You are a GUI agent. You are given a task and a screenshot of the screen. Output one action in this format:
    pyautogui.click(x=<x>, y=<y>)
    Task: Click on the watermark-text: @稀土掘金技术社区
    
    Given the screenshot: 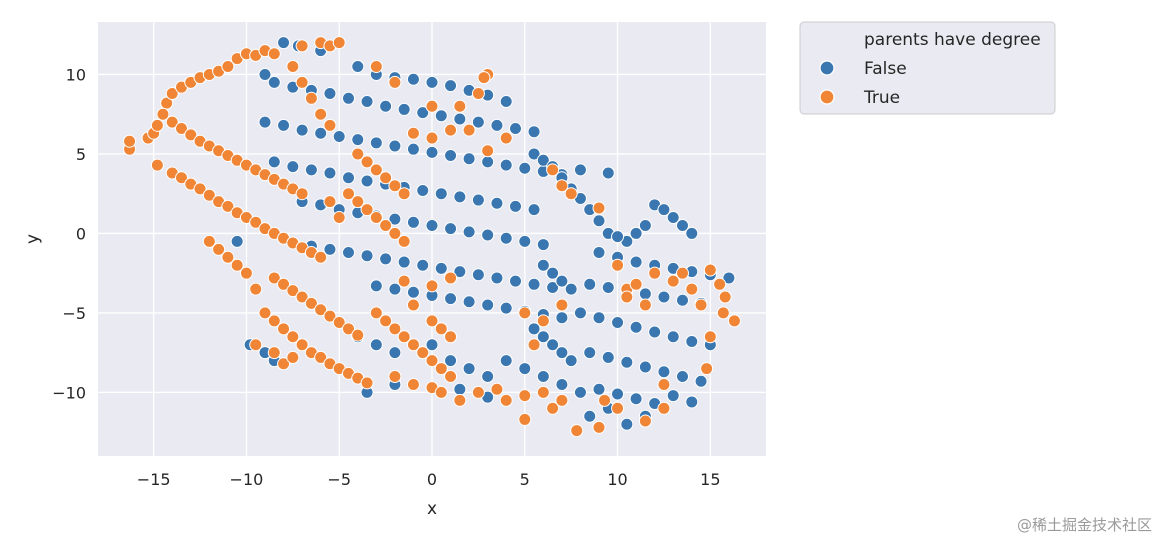 What is the action you would take?
    pyautogui.click(x=1084, y=525)
    